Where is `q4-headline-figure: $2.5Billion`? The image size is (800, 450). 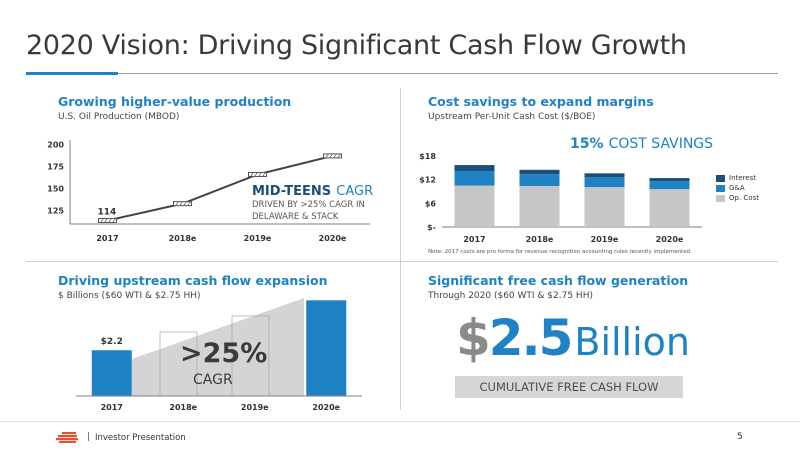
q4-headline-figure: $2.5Billion is located at coordinates (573, 338).